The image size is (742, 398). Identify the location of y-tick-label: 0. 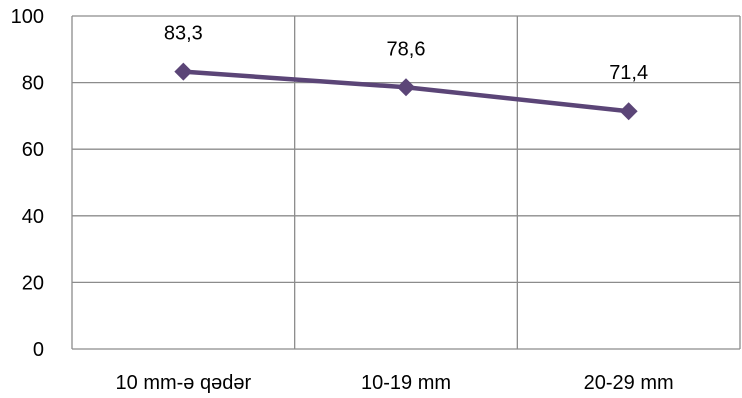
(38, 350).